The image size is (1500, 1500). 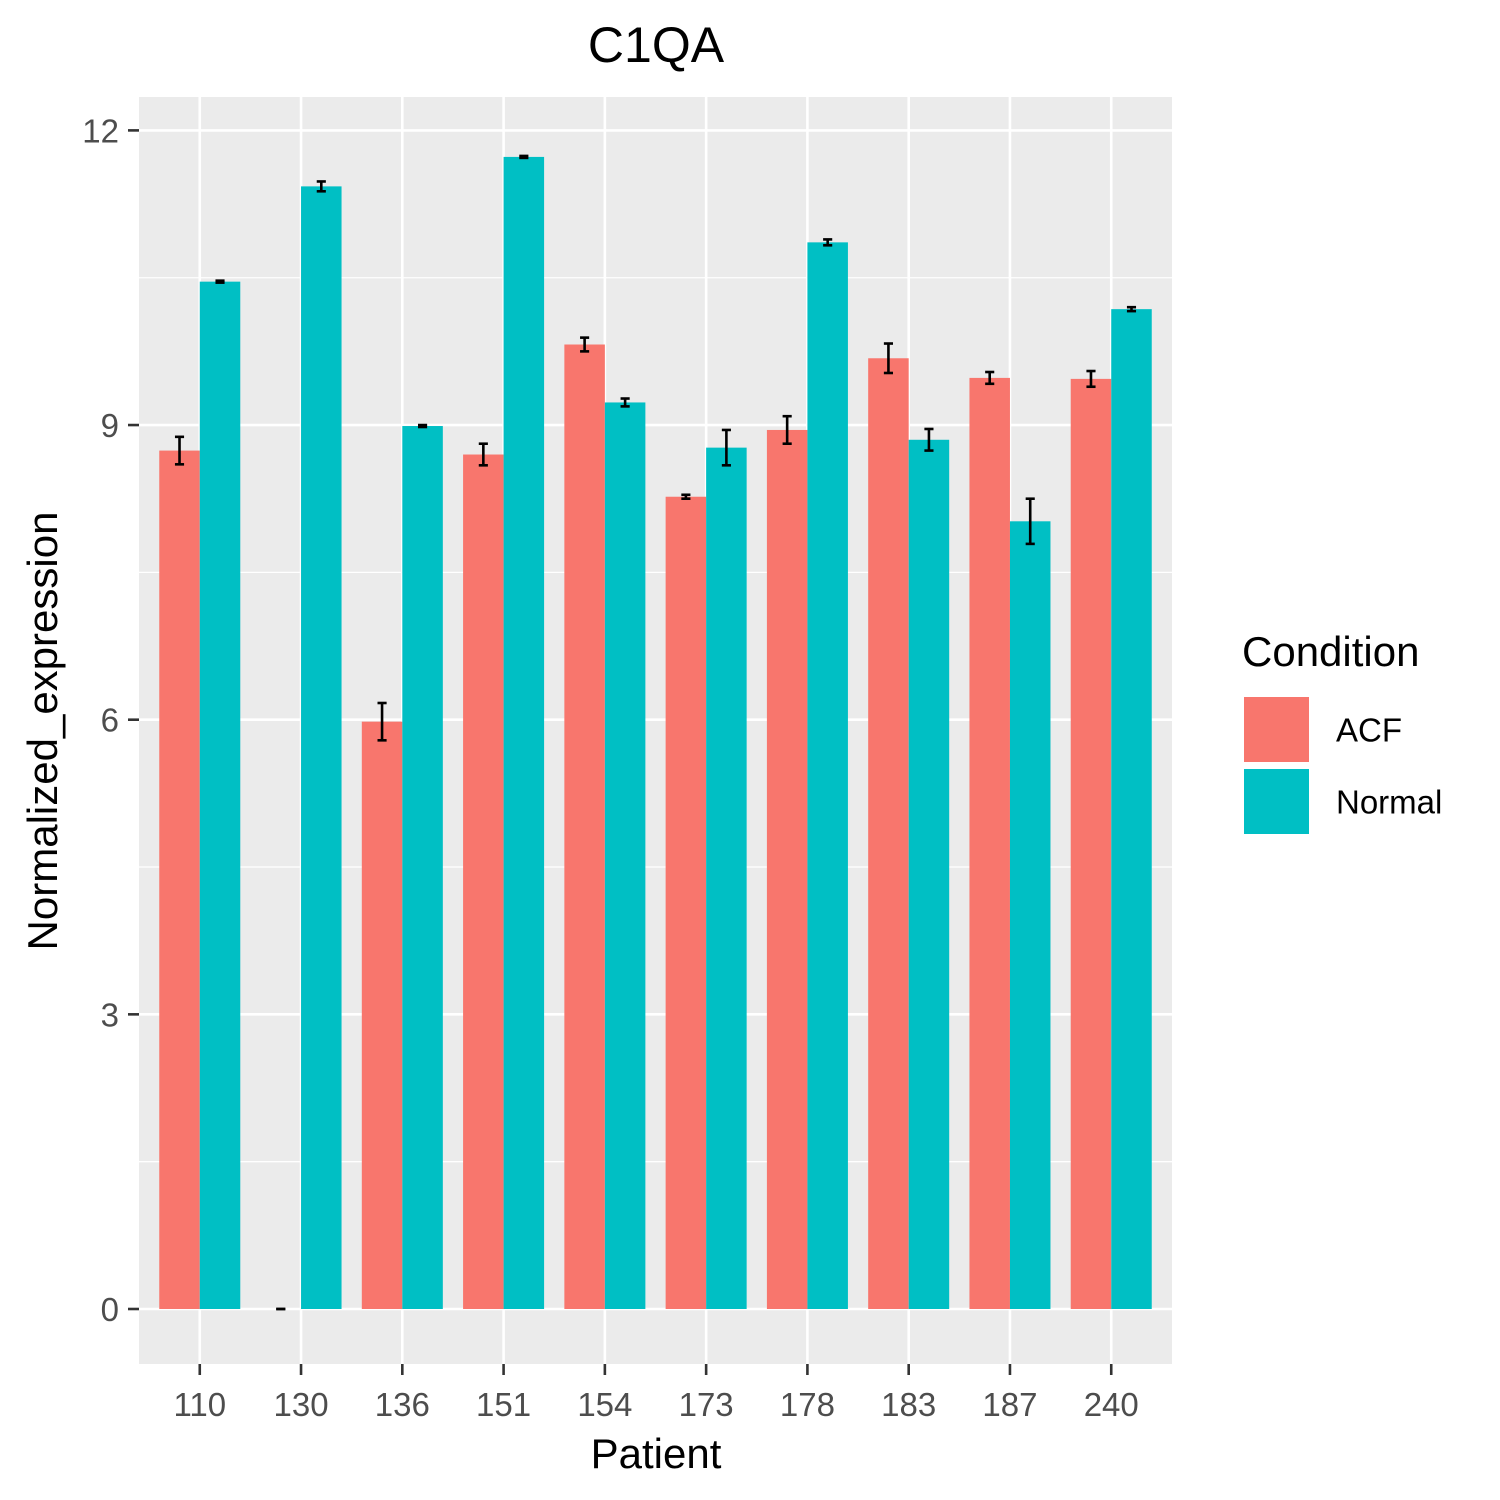 What do you see at coordinates (1276, 729) in the screenshot?
I see `legend-key-acf` at bounding box center [1276, 729].